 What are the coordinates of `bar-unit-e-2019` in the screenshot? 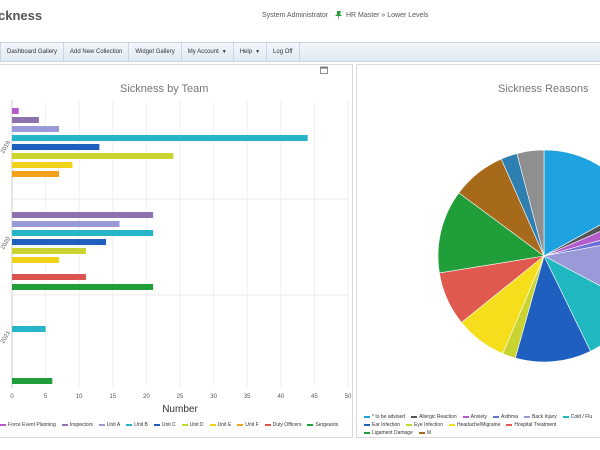 It's located at (42, 165).